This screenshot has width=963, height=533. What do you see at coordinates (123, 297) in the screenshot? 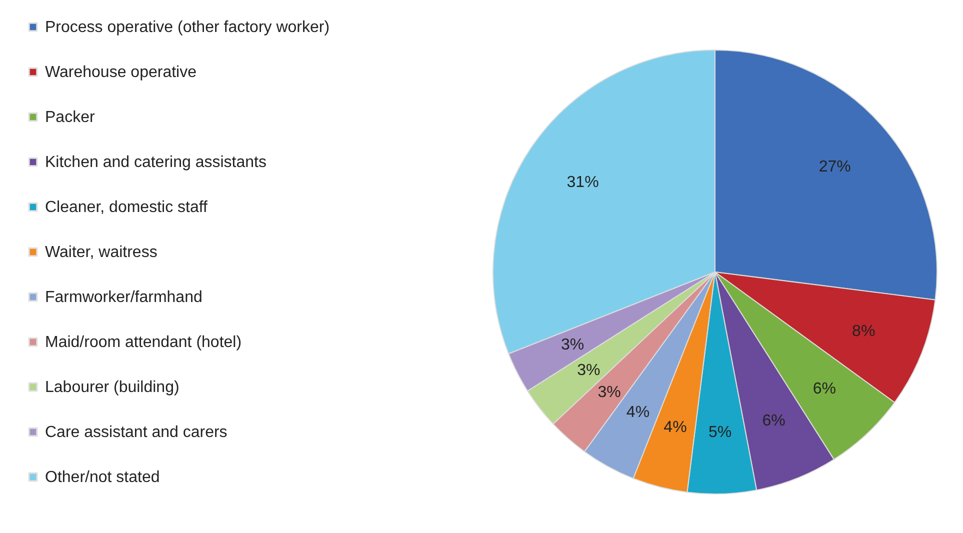
I see `legend-label: Farmworker/farmhand` at bounding box center [123, 297].